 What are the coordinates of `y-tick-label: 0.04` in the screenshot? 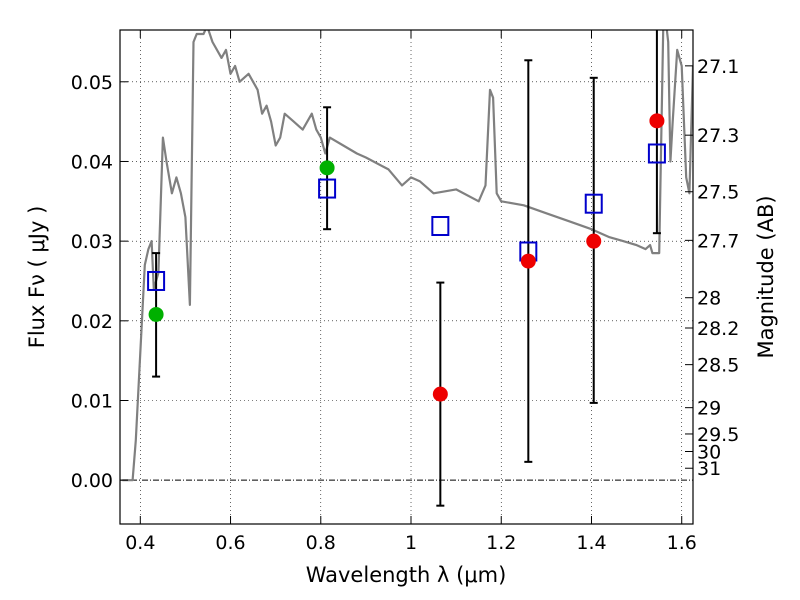 It's located at (92, 162).